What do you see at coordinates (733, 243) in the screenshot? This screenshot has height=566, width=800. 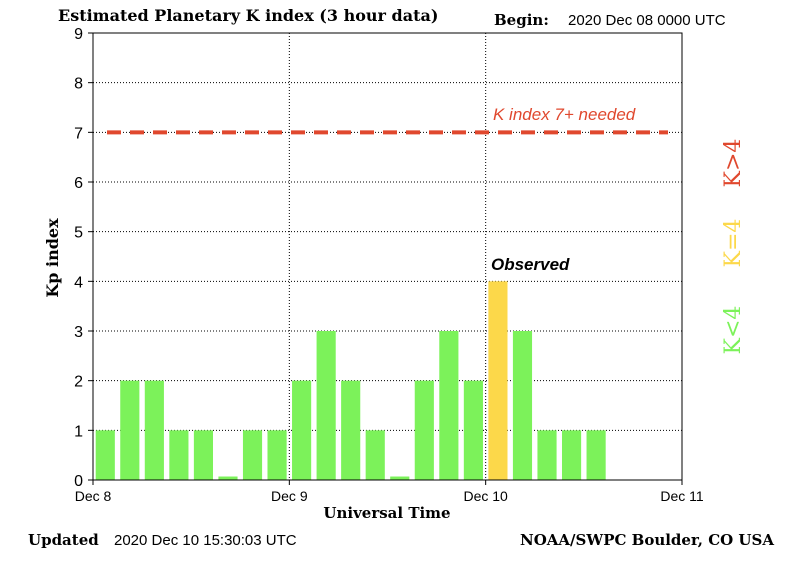 I see `legend-item: K=4` at bounding box center [733, 243].